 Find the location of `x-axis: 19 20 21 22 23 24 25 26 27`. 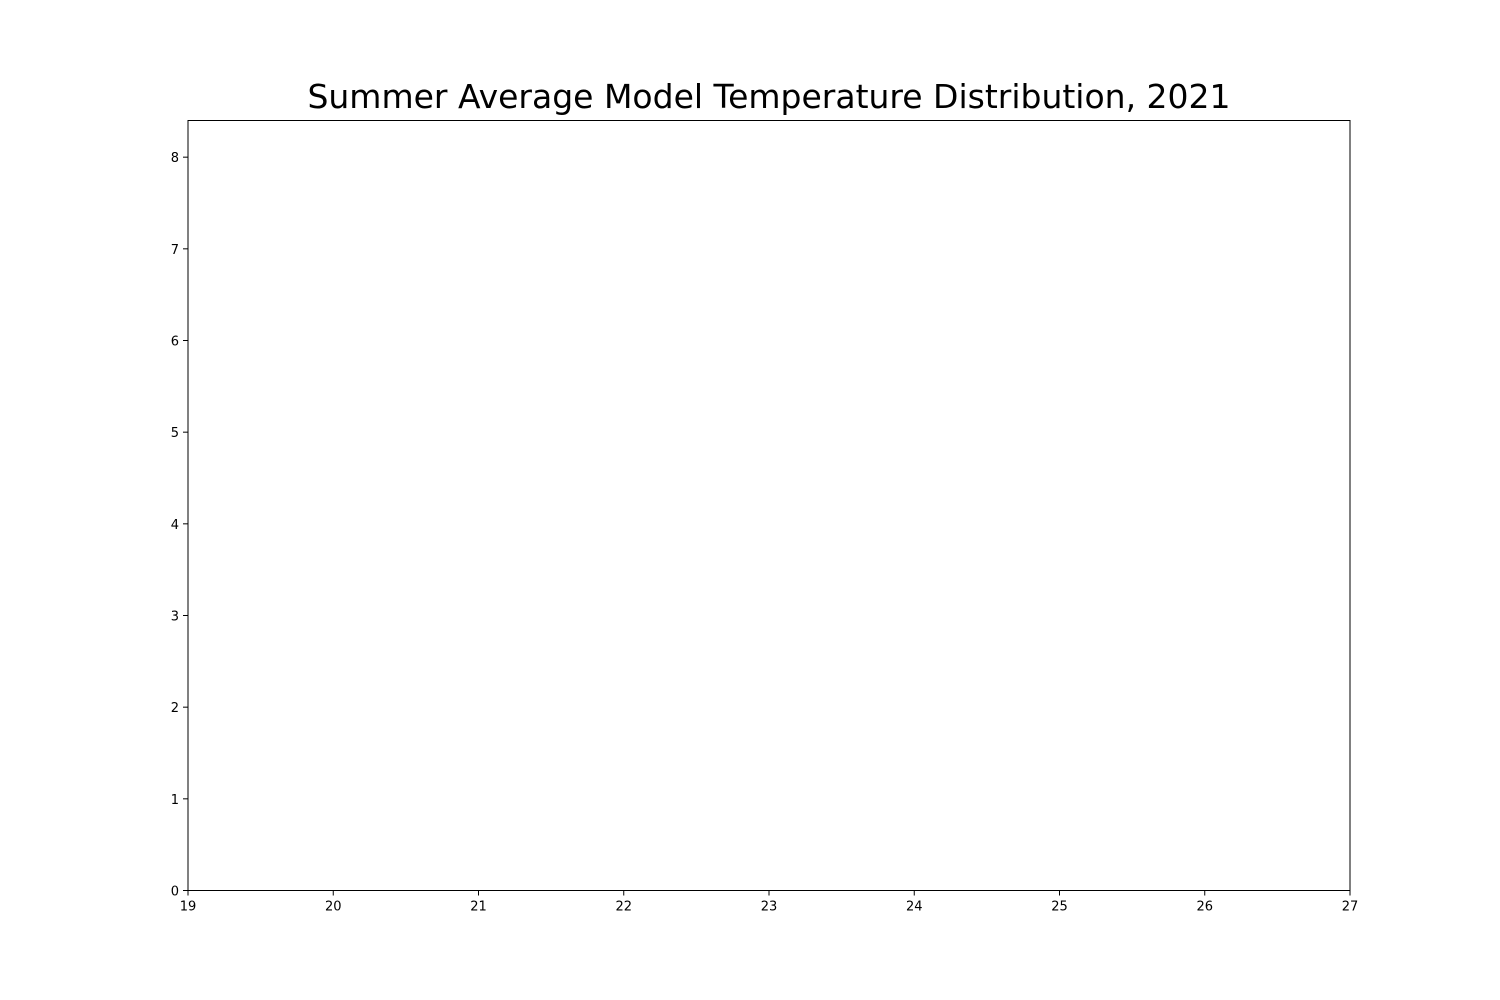

x-axis: 19 20 21 22 23 24 25 26 27 is located at coordinates (769, 902).